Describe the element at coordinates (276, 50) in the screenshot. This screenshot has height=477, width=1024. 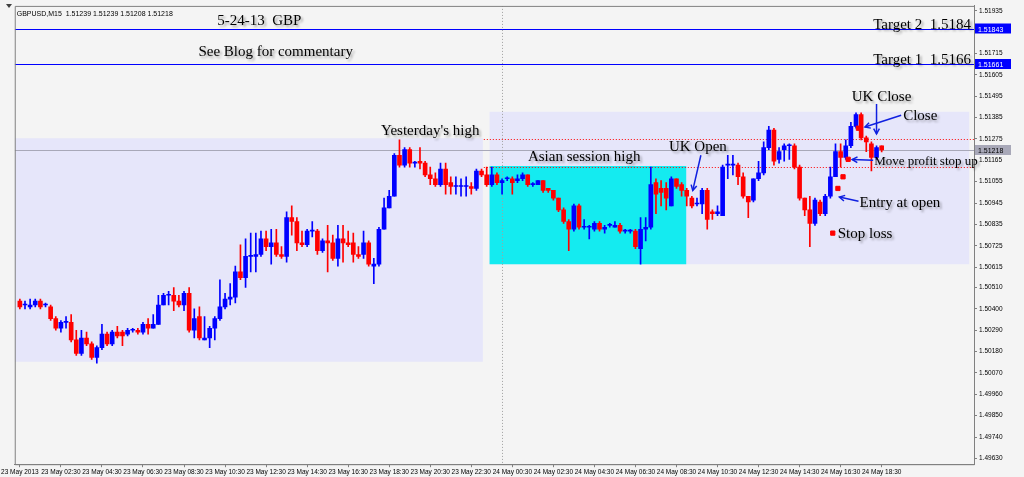
I see `annotation: See Blog for commentary` at that location.